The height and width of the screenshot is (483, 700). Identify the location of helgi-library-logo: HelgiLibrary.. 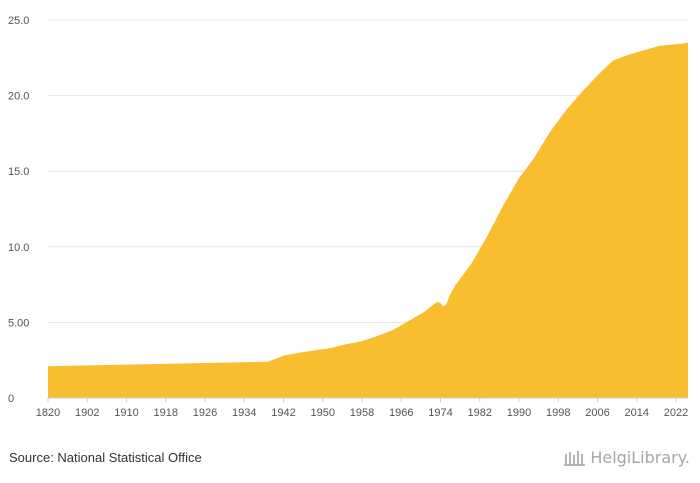
(627, 457).